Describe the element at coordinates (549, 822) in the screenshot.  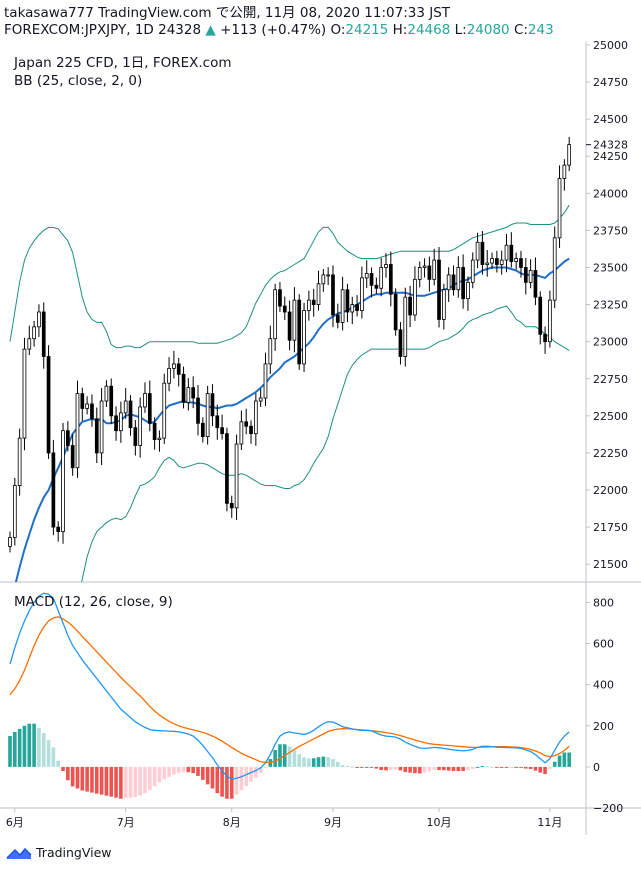
I see `time-tick-label: 11月` at that location.